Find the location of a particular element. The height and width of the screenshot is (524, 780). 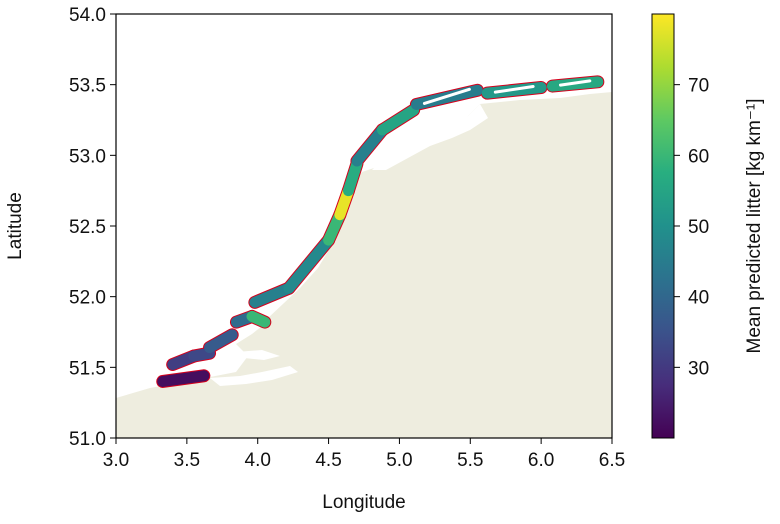

x-tick-label: 5.5 is located at coordinates (470, 460).